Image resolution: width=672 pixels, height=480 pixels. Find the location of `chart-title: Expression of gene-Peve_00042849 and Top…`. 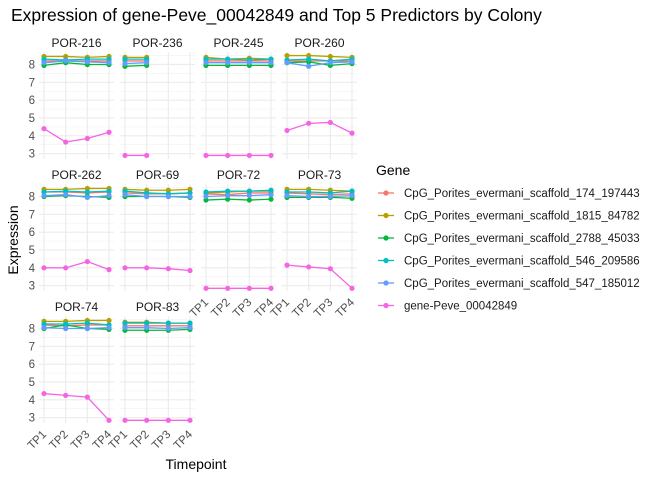

chart-title: Expression of gene-Peve_00042849 and Top… is located at coordinates (276, 15).